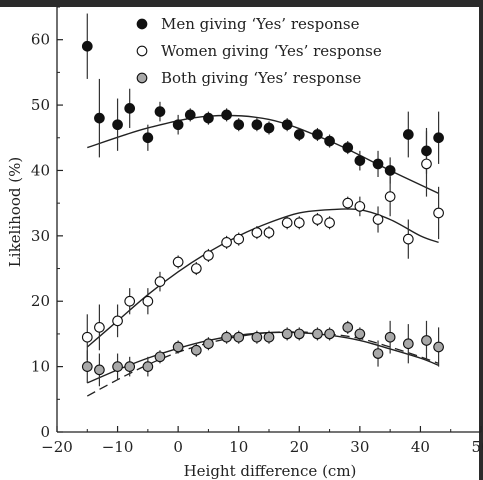 This screenshot has height=480, width=483. Describe the element at coordinates (238, 447) in the screenshot. I see `x-tick-label: 10` at that location.